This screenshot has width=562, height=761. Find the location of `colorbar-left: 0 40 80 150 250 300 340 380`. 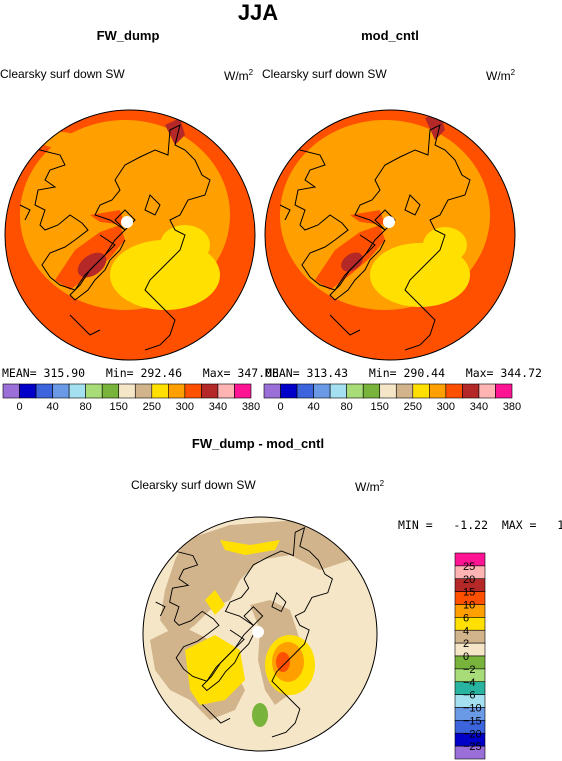

colorbar-left: 0 40 80 150 250 300 340 380 is located at coordinates (131, 398).